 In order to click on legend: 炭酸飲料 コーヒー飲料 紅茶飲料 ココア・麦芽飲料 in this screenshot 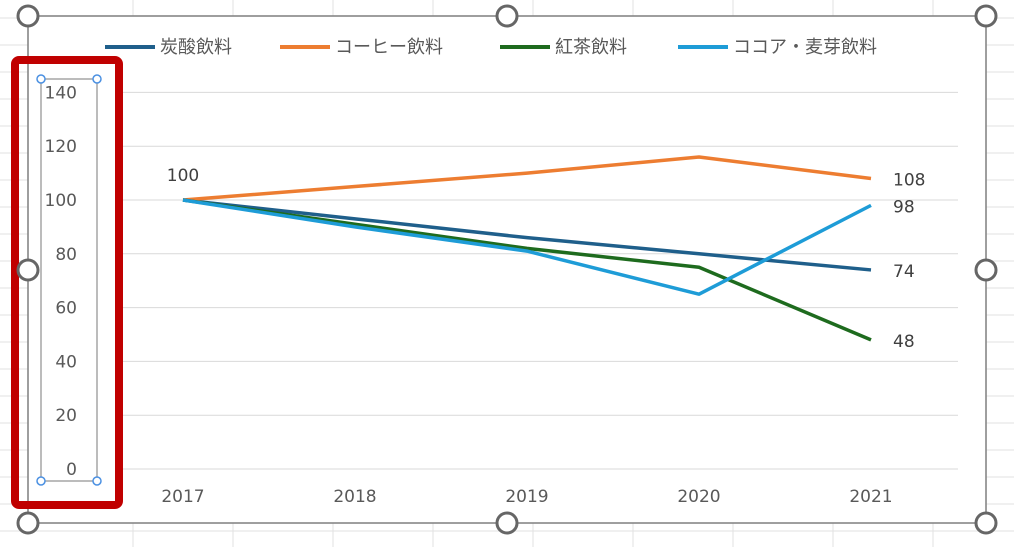, I will do `click(491, 47)`.